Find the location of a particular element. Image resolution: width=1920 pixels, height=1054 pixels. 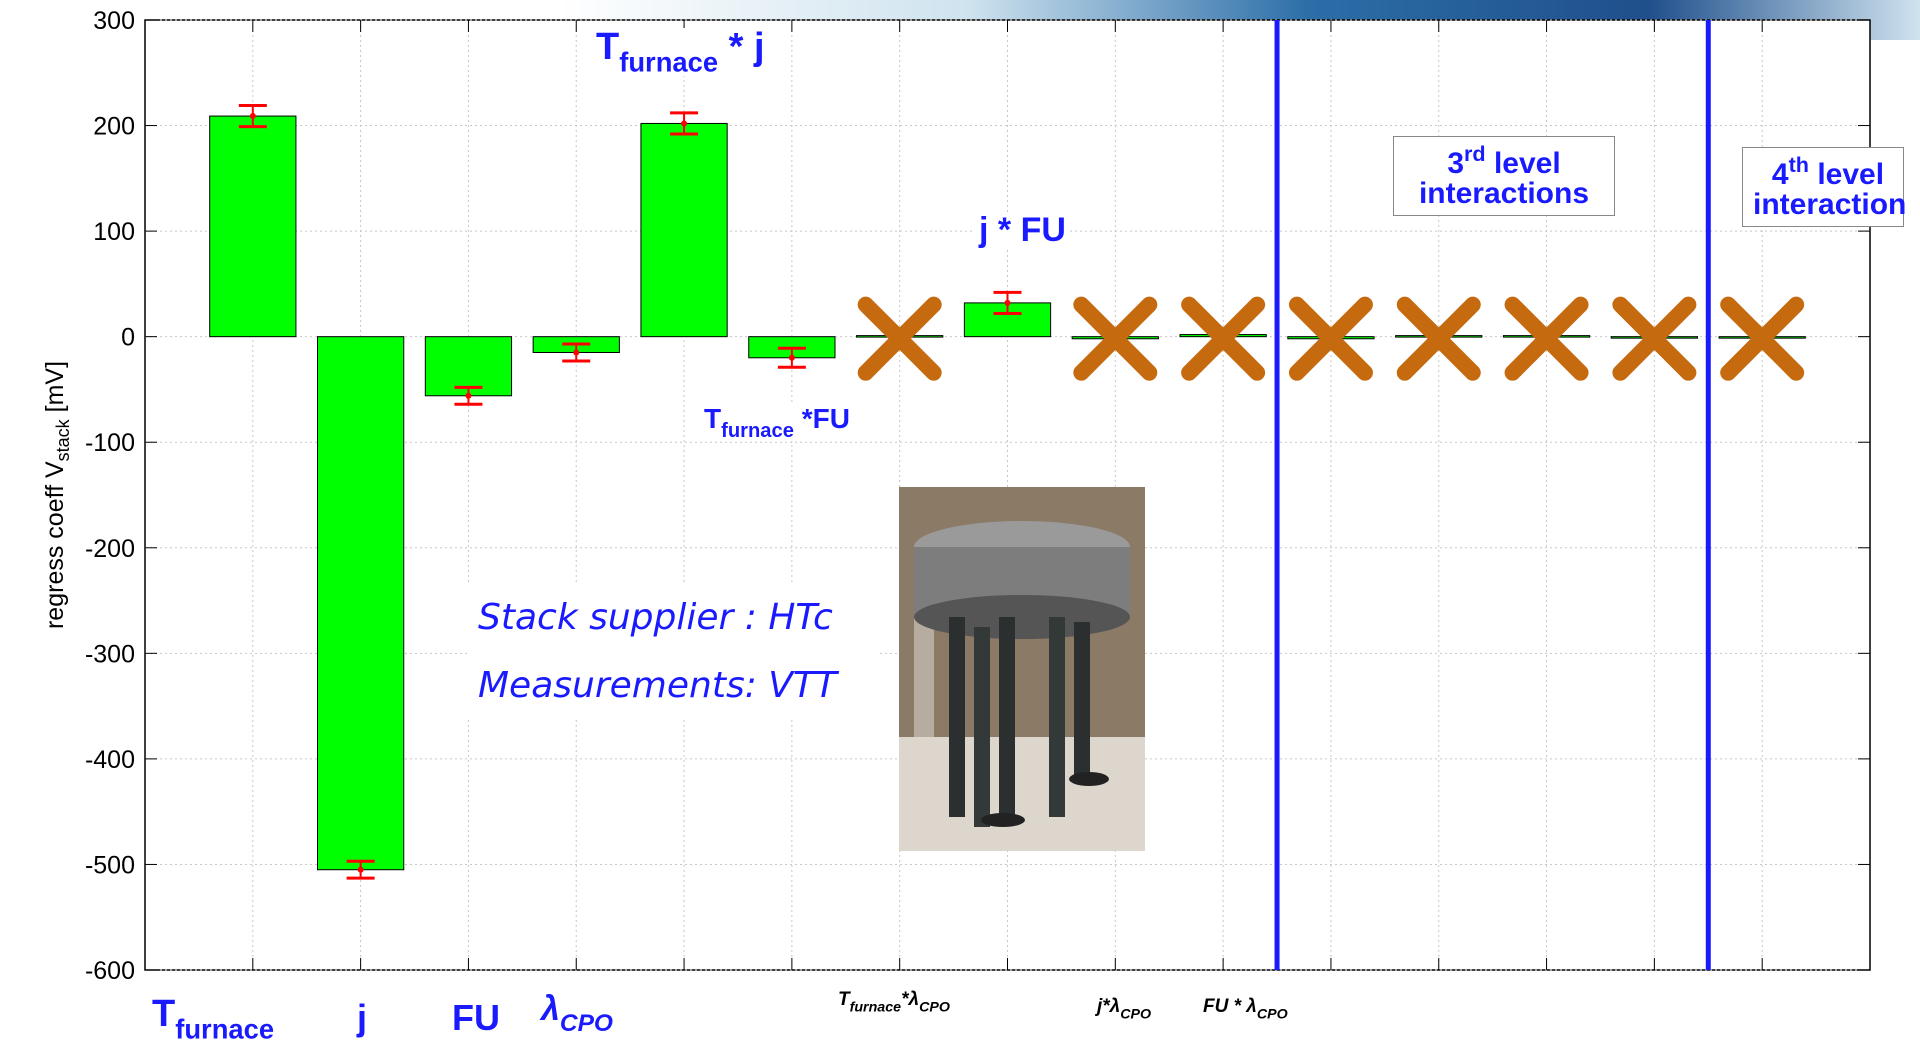

y-tick-labels: 300 200 100 0 -100 -200 -300 -400 -500 -600 is located at coordinates (110, 496).